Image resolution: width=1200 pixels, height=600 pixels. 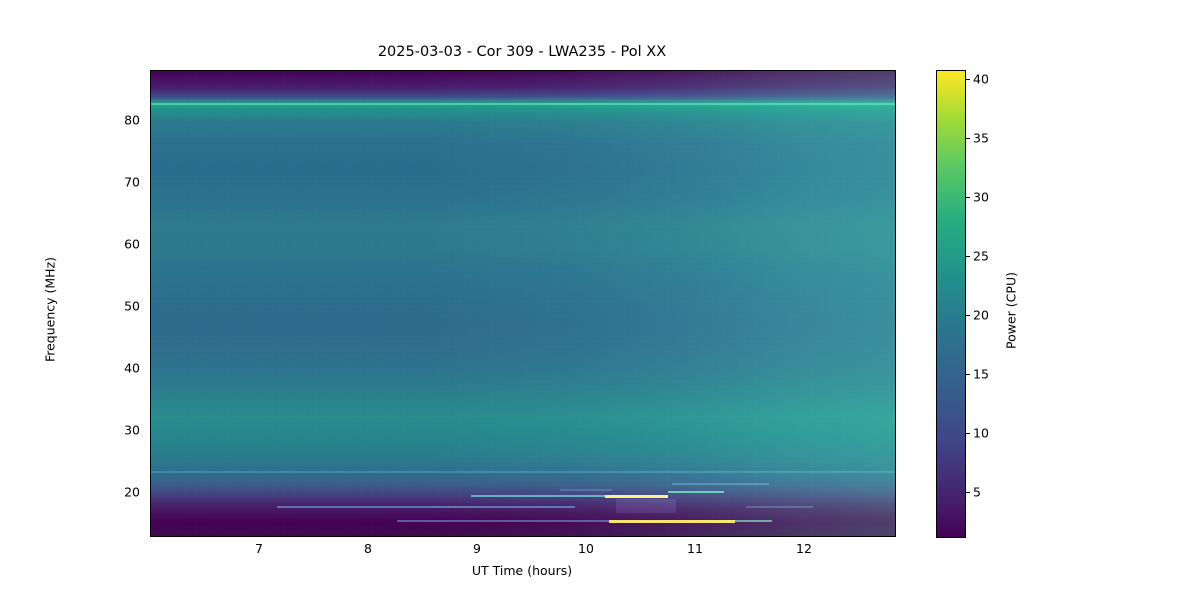 What do you see at coordinates (50, 309) in the screenshot?
I see `y-axis-label: Frequency (MHz)` at bounding box center [50, 309].